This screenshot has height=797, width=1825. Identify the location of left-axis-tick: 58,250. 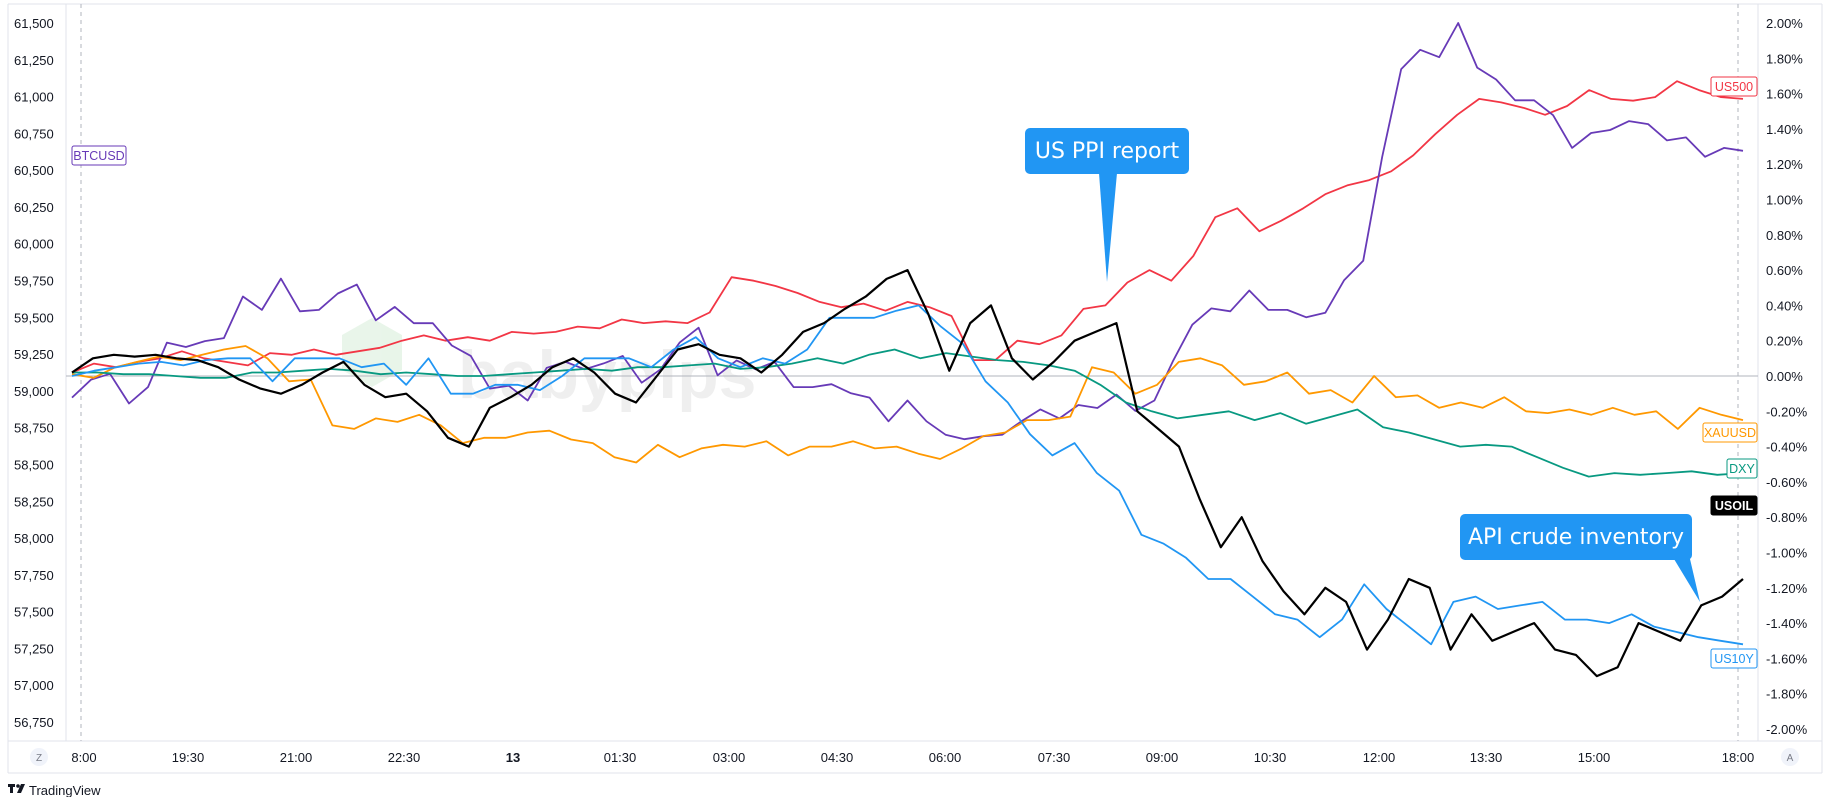
(34, 501).